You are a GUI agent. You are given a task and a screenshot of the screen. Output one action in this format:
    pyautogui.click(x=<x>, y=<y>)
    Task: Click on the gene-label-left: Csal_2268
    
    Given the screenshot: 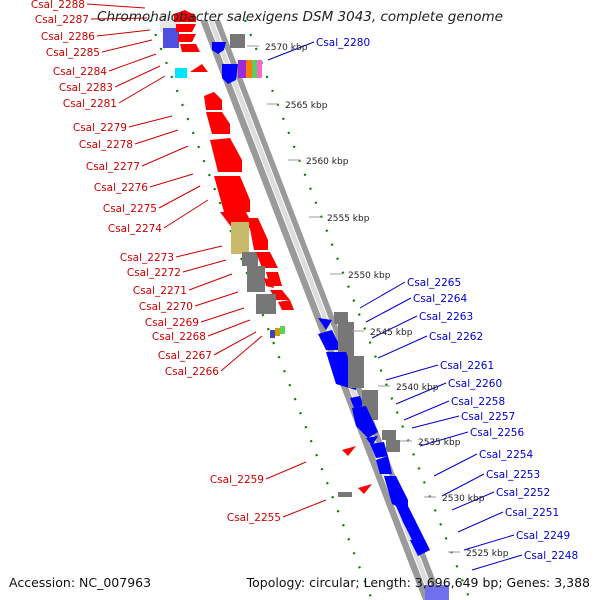 What is the action you would take?
    pyautogui.click(x=179, y=337)
    